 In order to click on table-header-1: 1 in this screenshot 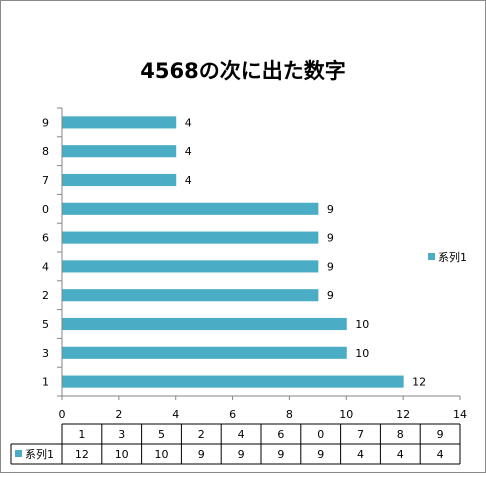, I will do `click(81, 434)`.